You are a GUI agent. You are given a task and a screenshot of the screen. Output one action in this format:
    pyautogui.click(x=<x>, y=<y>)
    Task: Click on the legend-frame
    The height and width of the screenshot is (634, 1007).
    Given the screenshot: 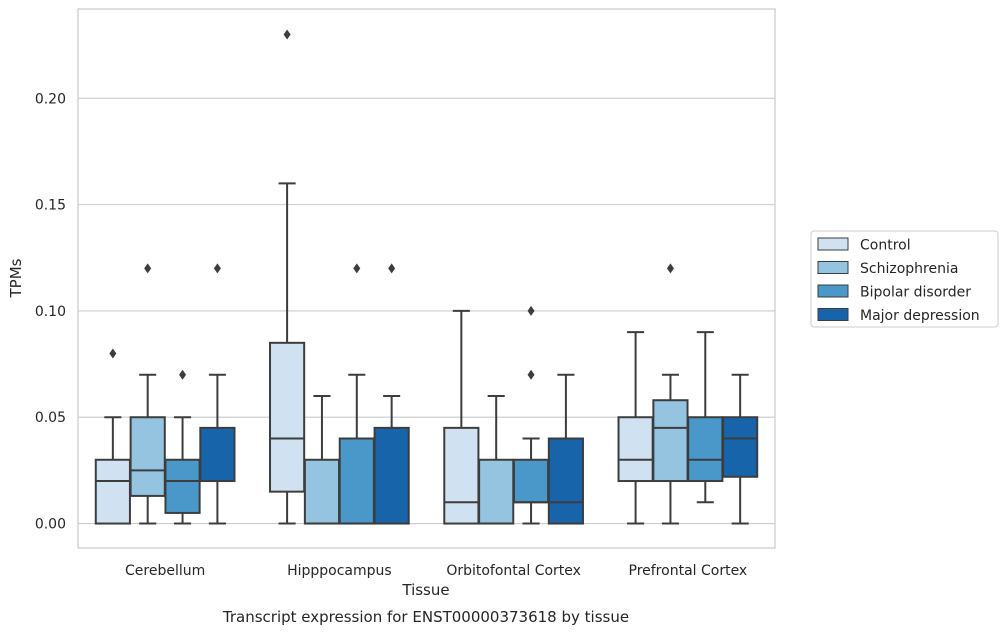 What is the action you would take?
    pyautogui.click(x=904, y=279)
    